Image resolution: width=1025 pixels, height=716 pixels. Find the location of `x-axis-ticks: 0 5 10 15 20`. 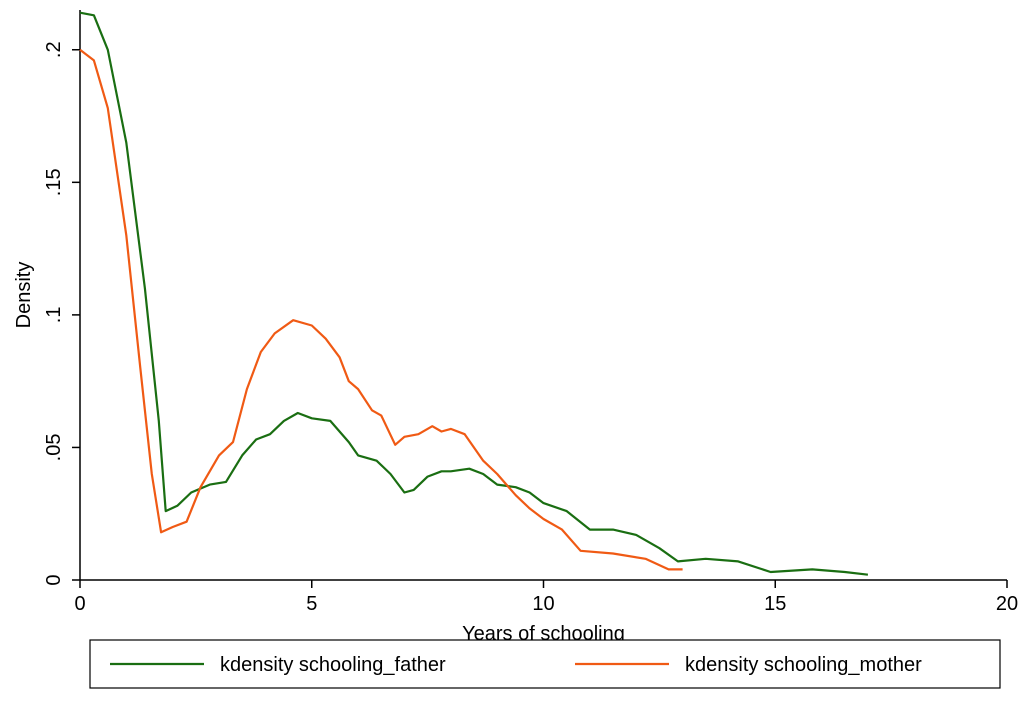

x-axis-ticks: 0 5 10 15 20 is located at coordinates (546, 597).